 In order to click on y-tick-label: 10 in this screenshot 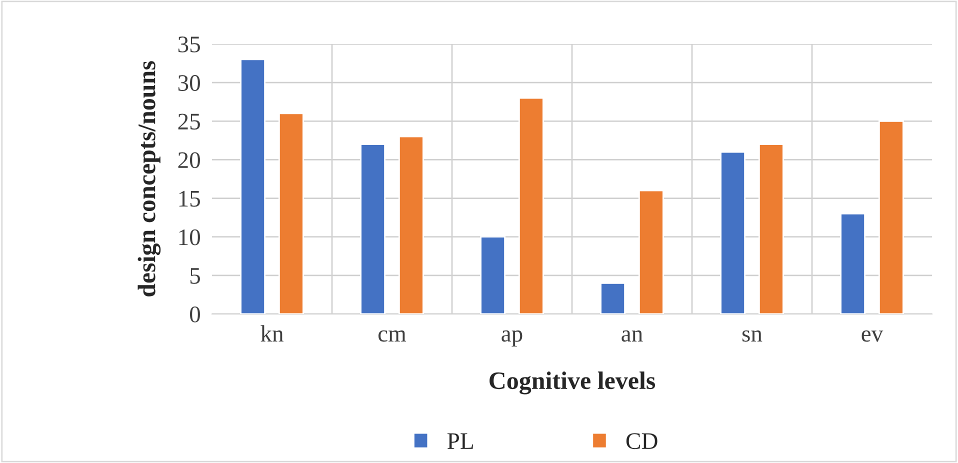, I will do `click(189, 237)`.